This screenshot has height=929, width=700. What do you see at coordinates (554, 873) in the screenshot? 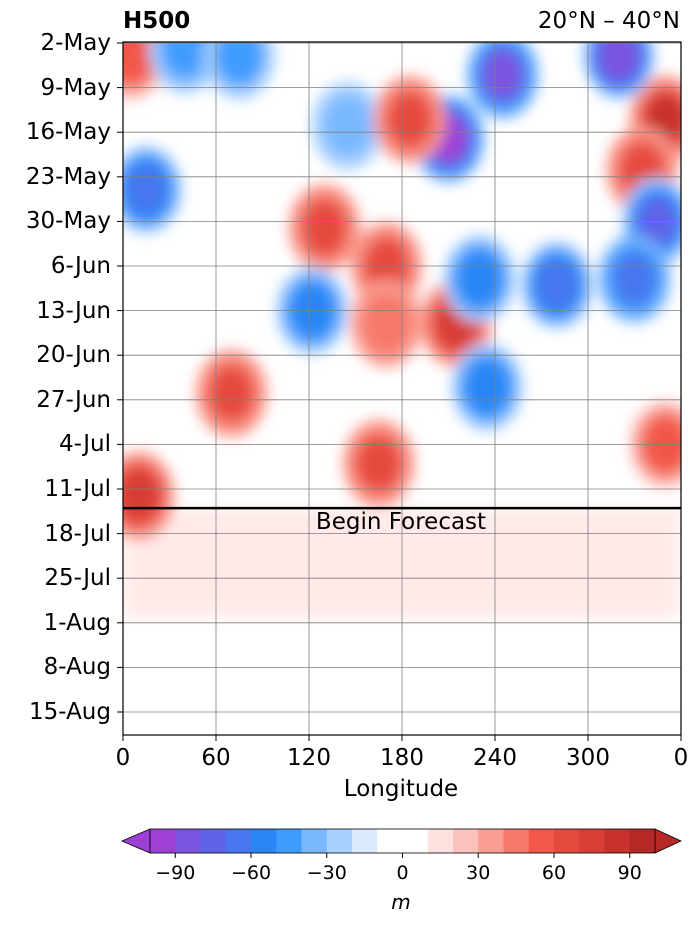
I see `colorbar-tick-label: 60` at bounding box center [554, 873].